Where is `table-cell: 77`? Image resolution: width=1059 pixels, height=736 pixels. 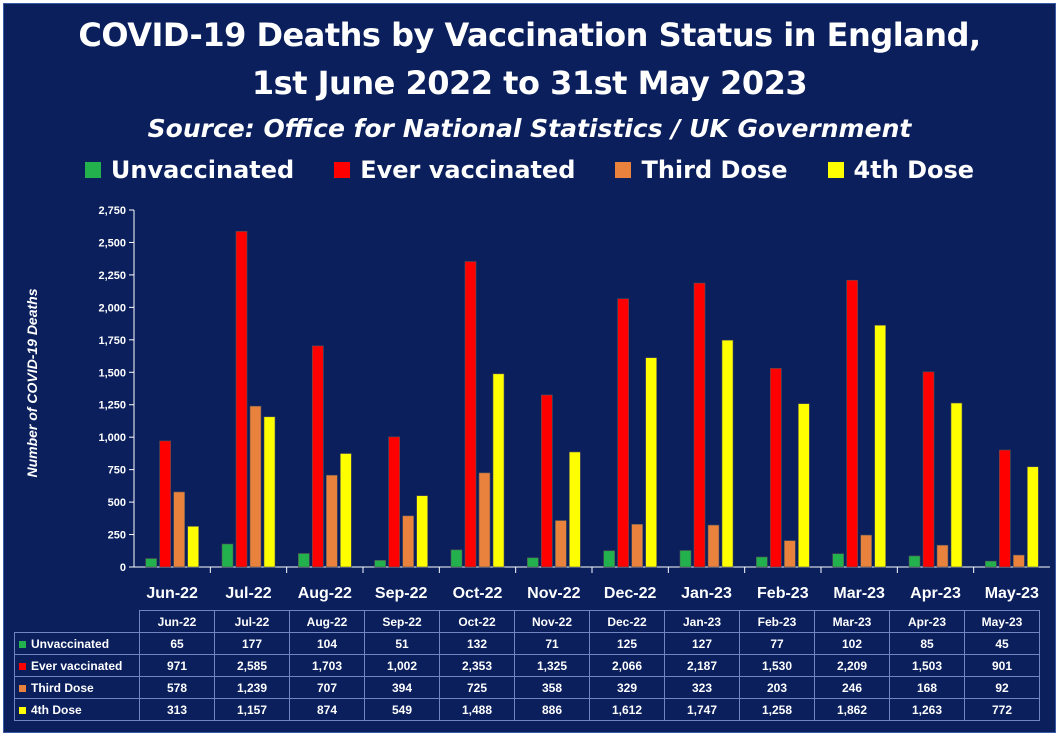
table-cell: 77 is located at coordinates (777, 643).